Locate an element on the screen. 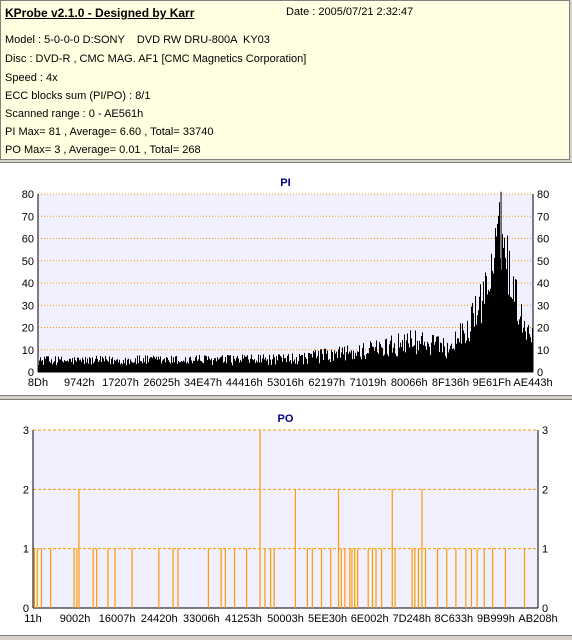  x-tick-label: 62197h is located at coordinates (326, 383).